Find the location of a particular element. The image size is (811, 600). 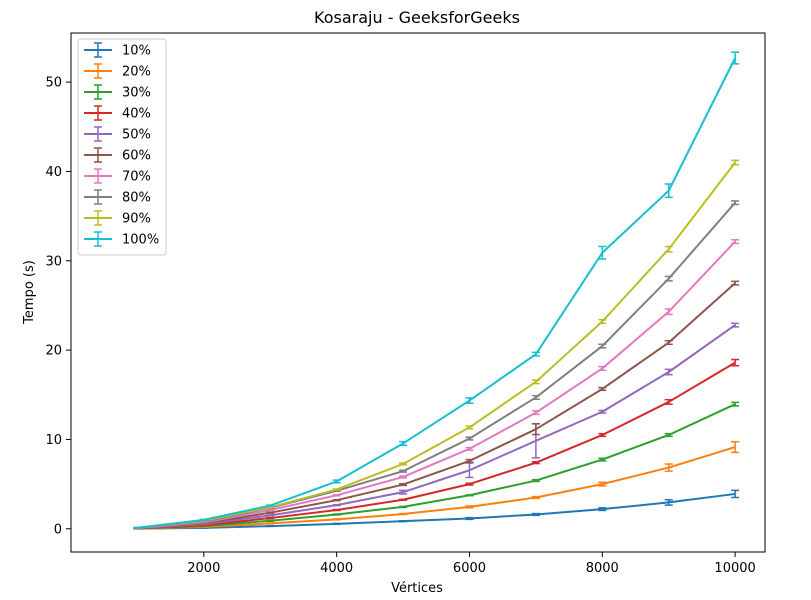

legend-item: 30% is located at coordinates (117, 92).